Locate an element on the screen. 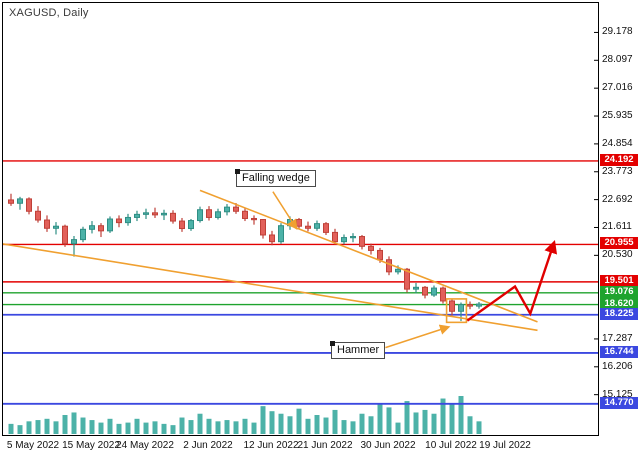  time-label: 10 Jul 2022 is located at coordinates (451, 445).